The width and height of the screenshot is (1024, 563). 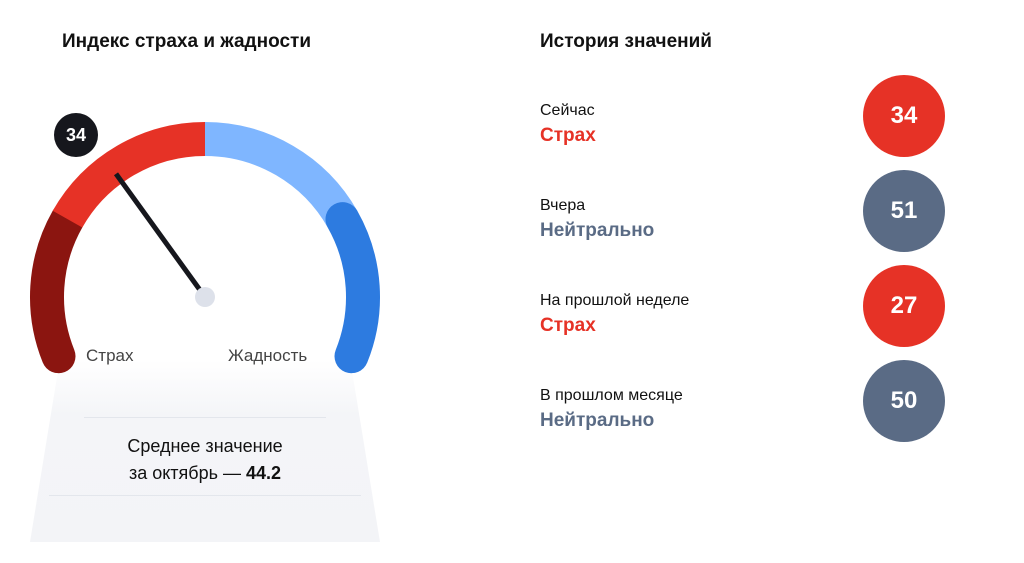 What do you see at coordinates (567, 110) in the screenshot?
I see `history-period: Сейчас` at bounding box center [567, 110].